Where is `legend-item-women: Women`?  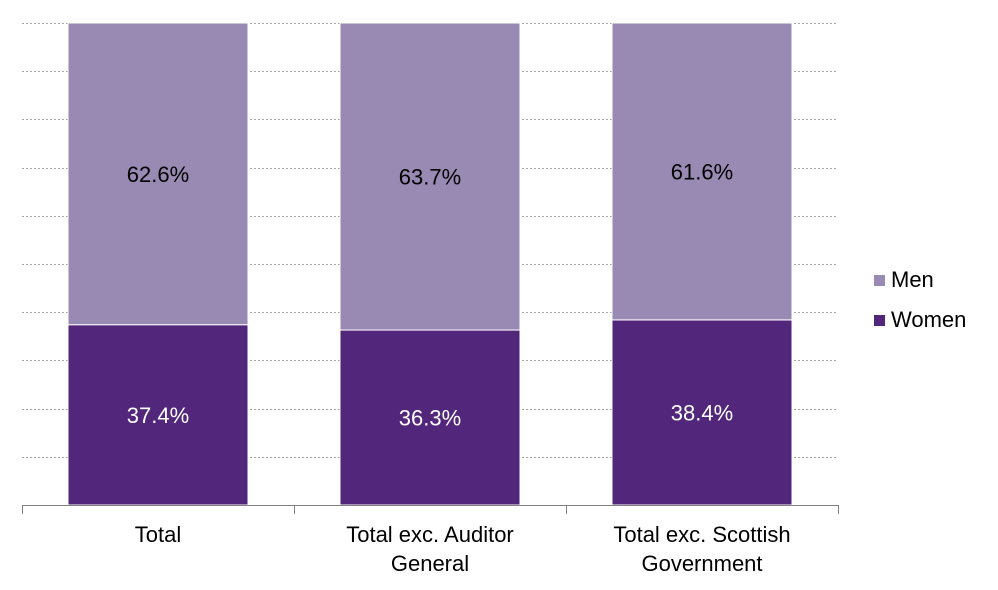
legend-item-women: Women is located at coordinates (920, 320).